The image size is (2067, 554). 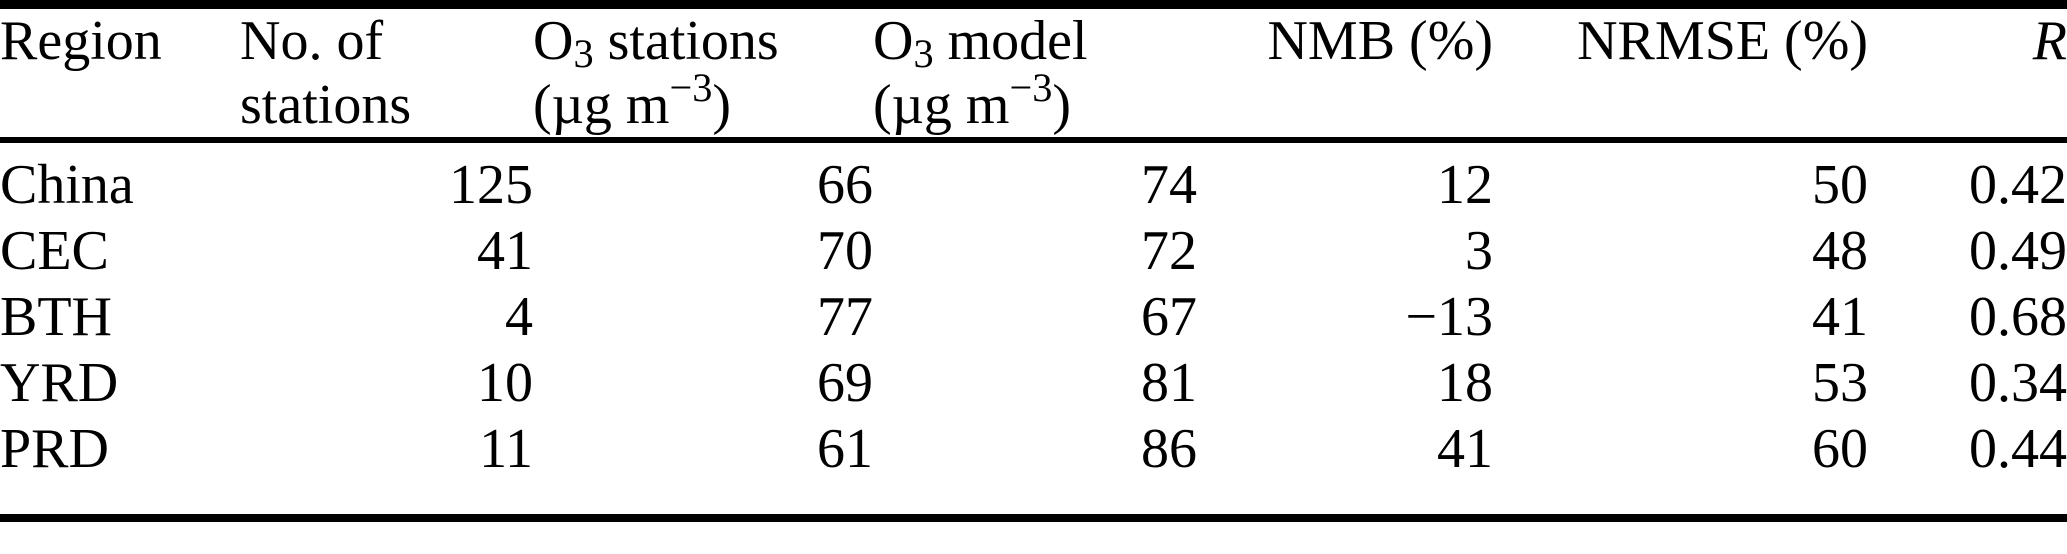 What do you see at coordinates (56, 317) in the screenshot?
I see `region-cell: BTH` at bounding box center [56, 317].